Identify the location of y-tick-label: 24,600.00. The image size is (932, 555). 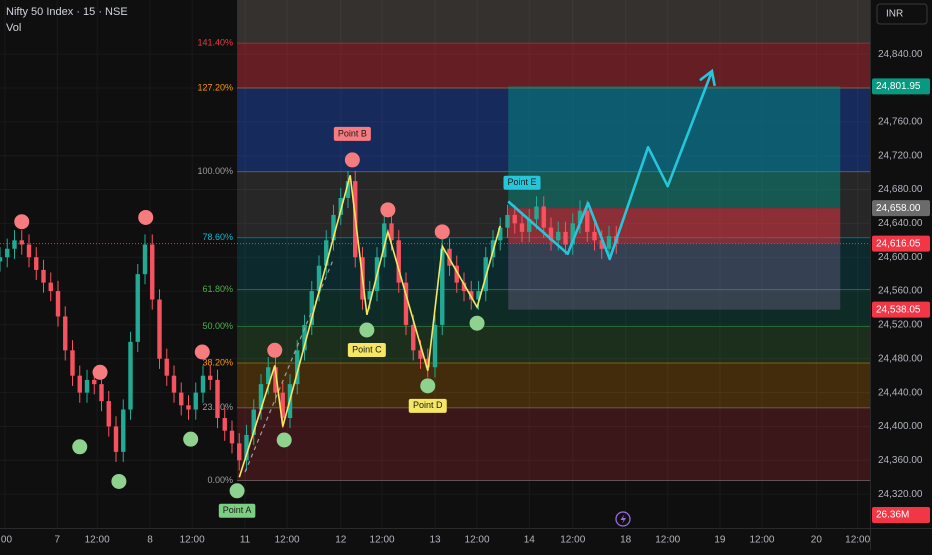
(900, 257).